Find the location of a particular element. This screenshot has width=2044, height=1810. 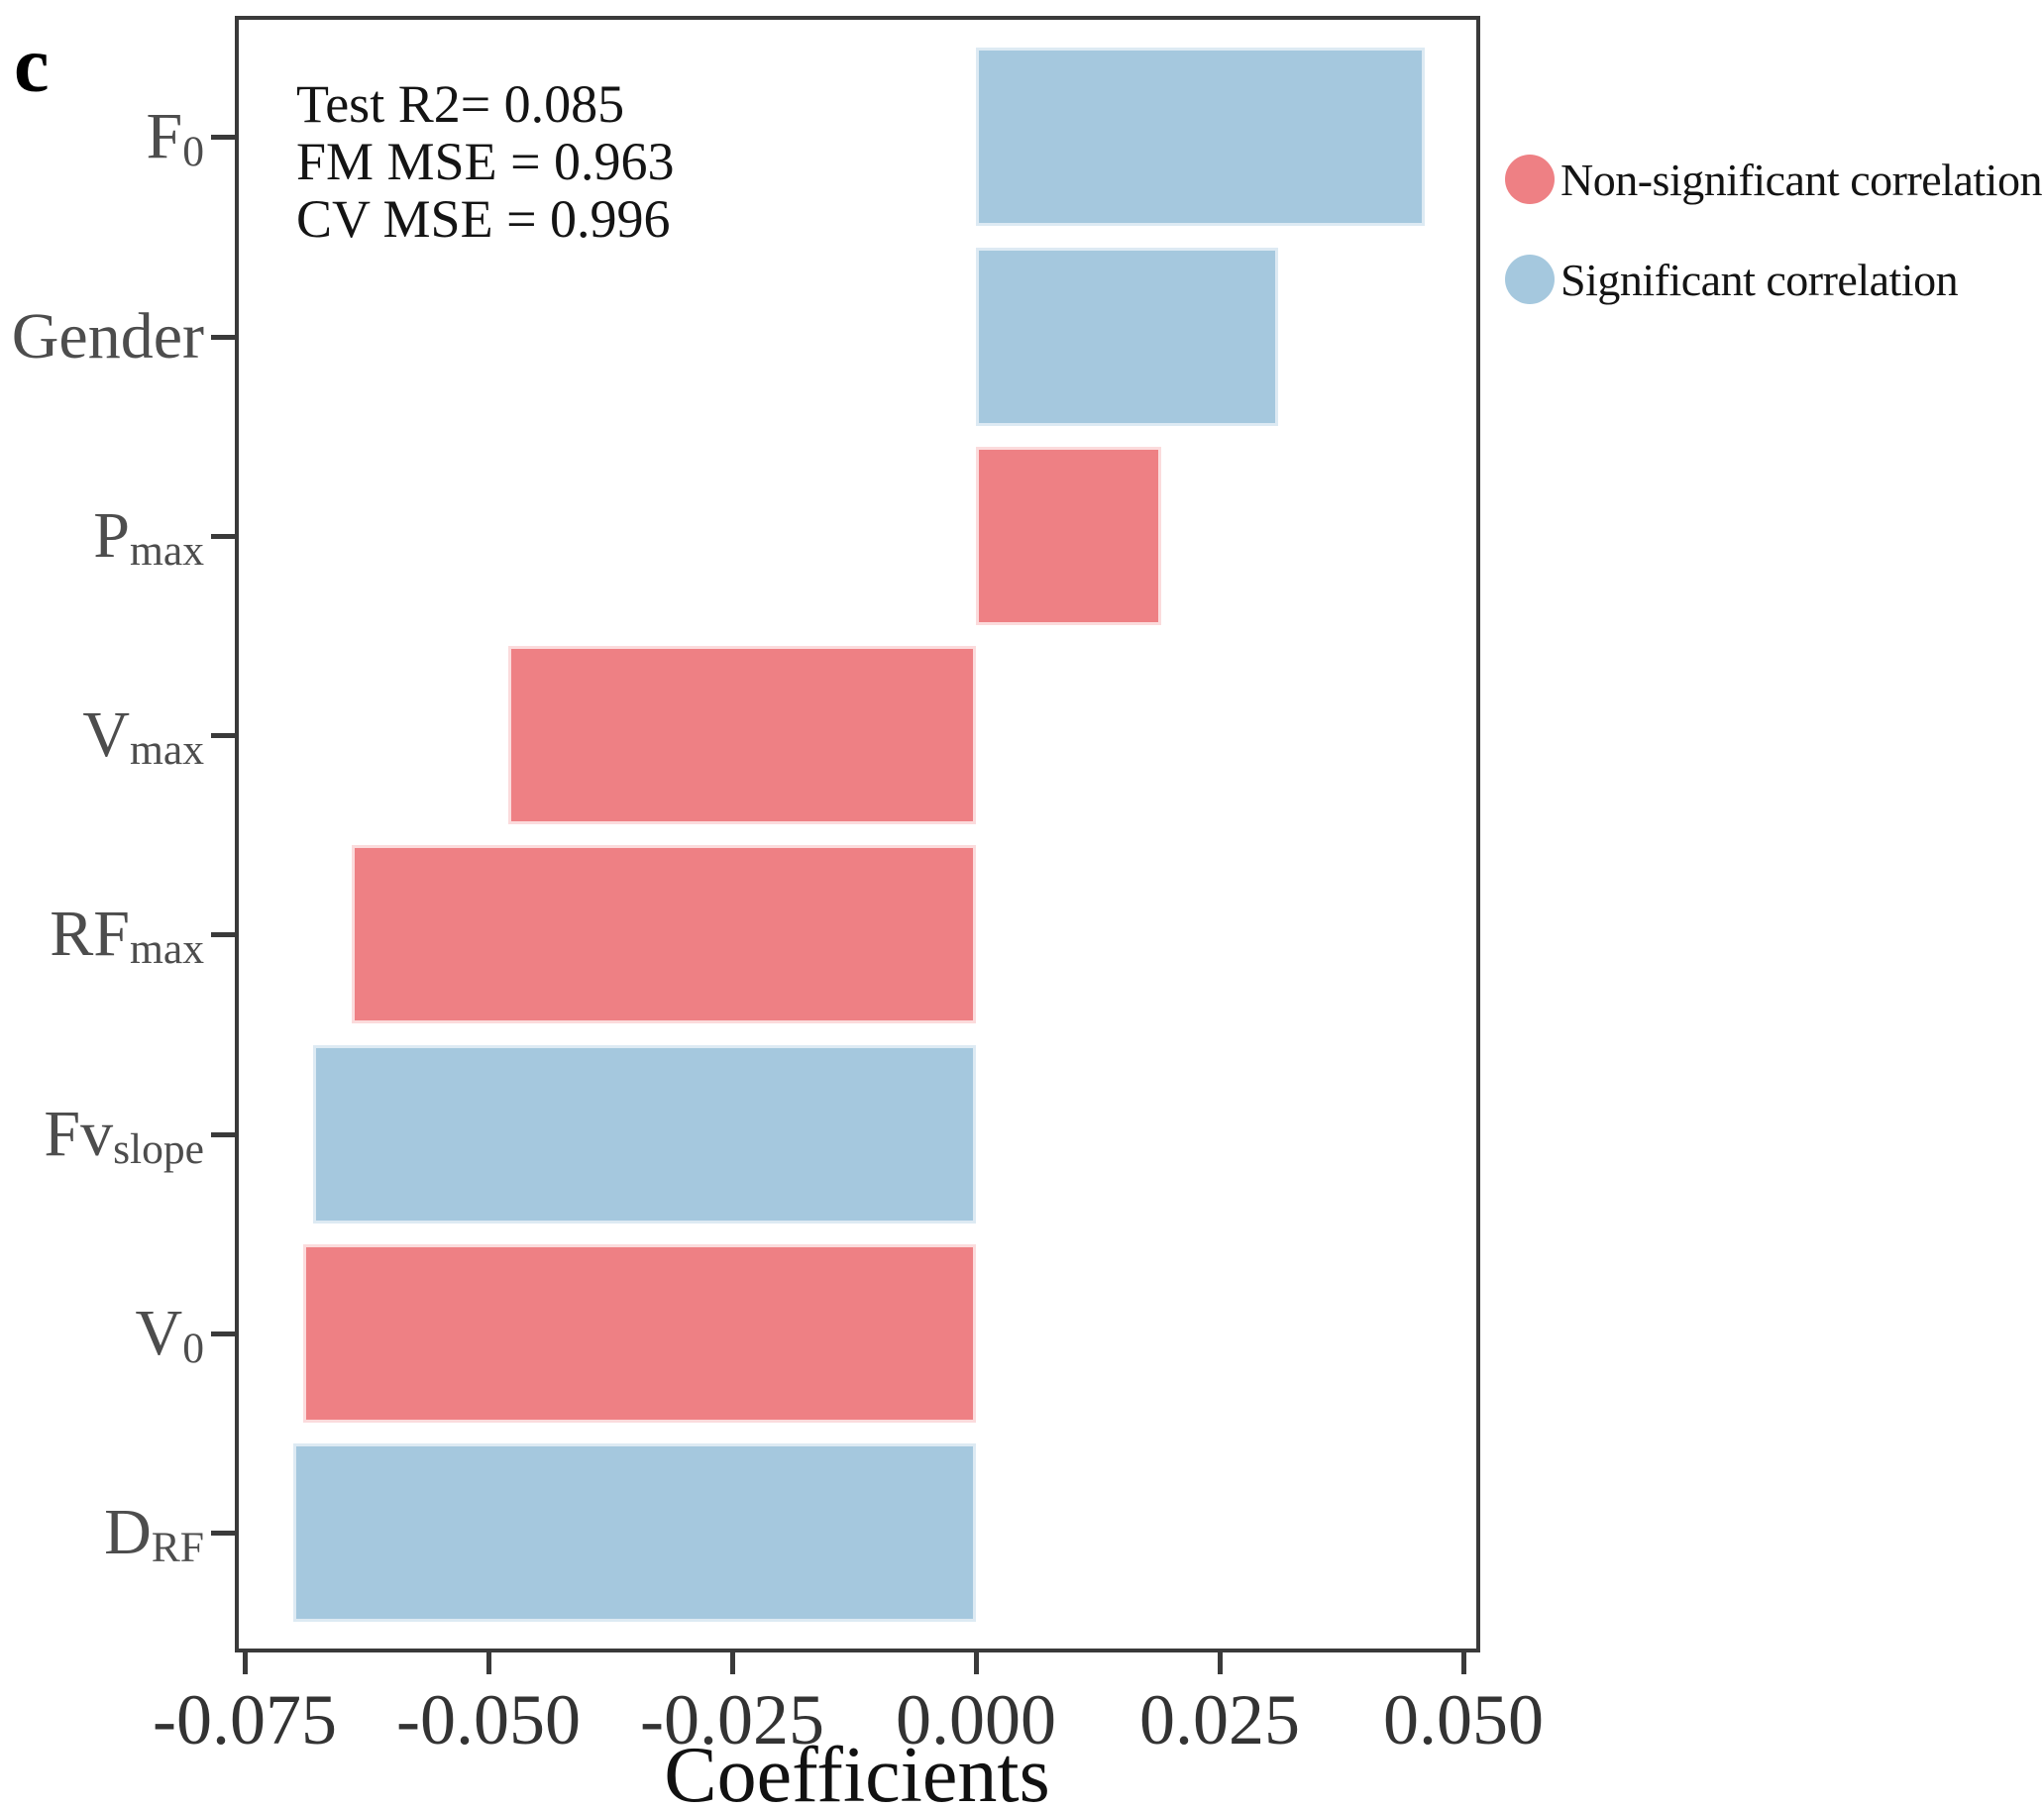

legend-label: Significant correlation is located at coordinates (1759, 279).